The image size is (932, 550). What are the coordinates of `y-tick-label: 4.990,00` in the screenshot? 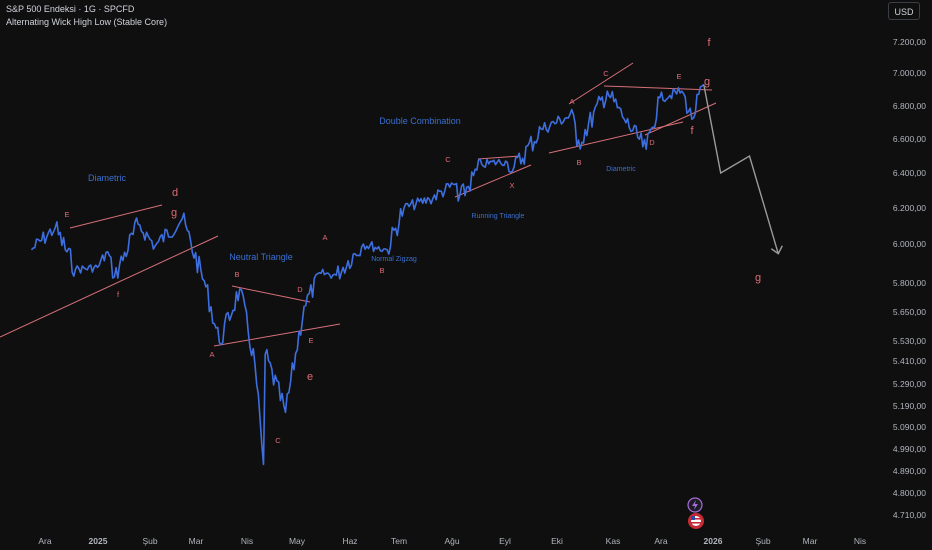 It's located at (909, 449).